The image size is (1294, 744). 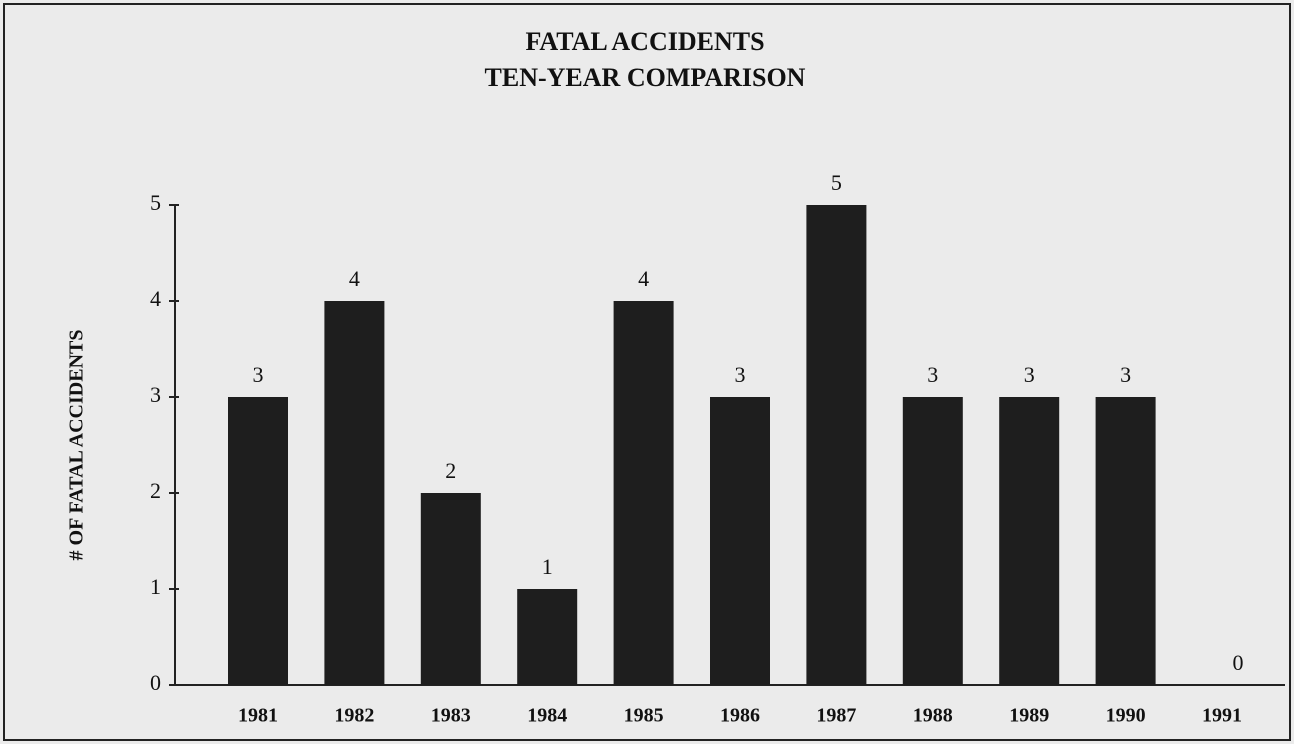 What do you see at coordinates (836, 182) in the screenshot?
I see `value-label: 5` at bounding box center [836, 182].